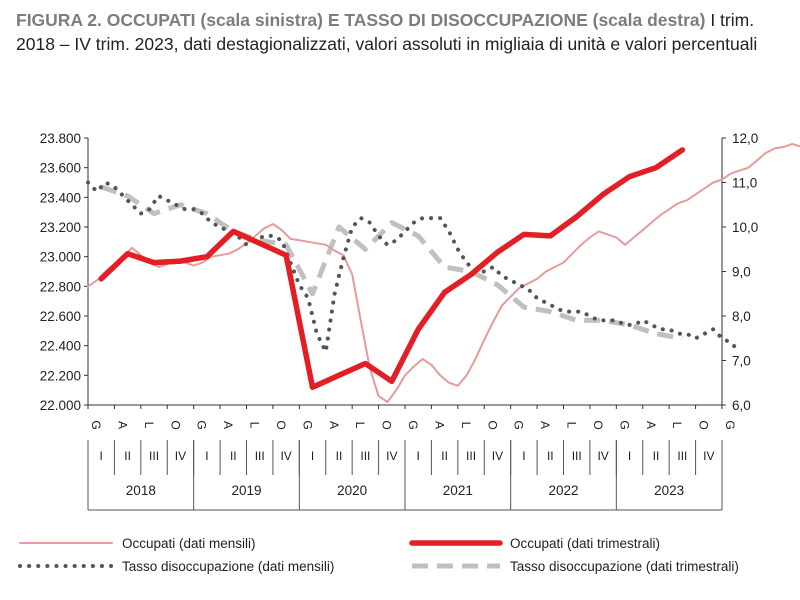 This screenshot has width=800, height=600. I want to click on left-tick-label: 22.400, so click(60, 346).